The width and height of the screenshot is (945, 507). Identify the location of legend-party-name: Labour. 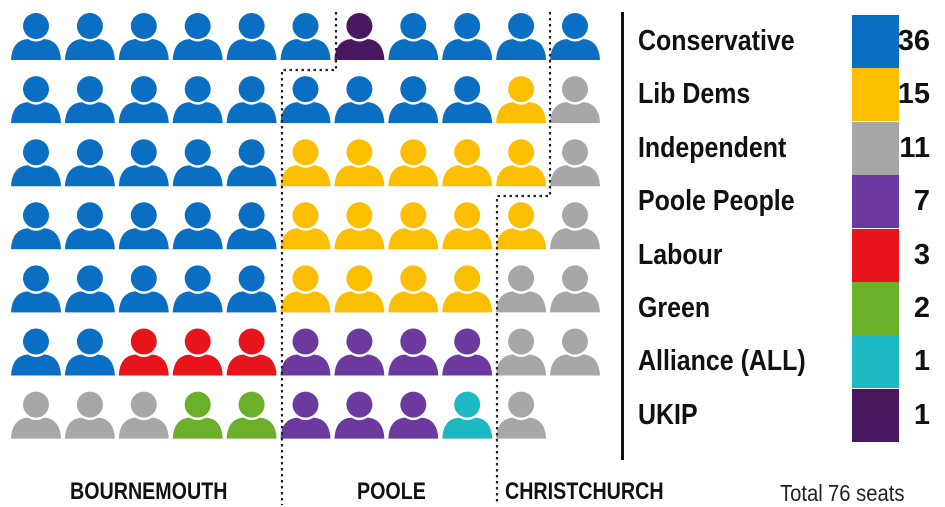
(680, 254).